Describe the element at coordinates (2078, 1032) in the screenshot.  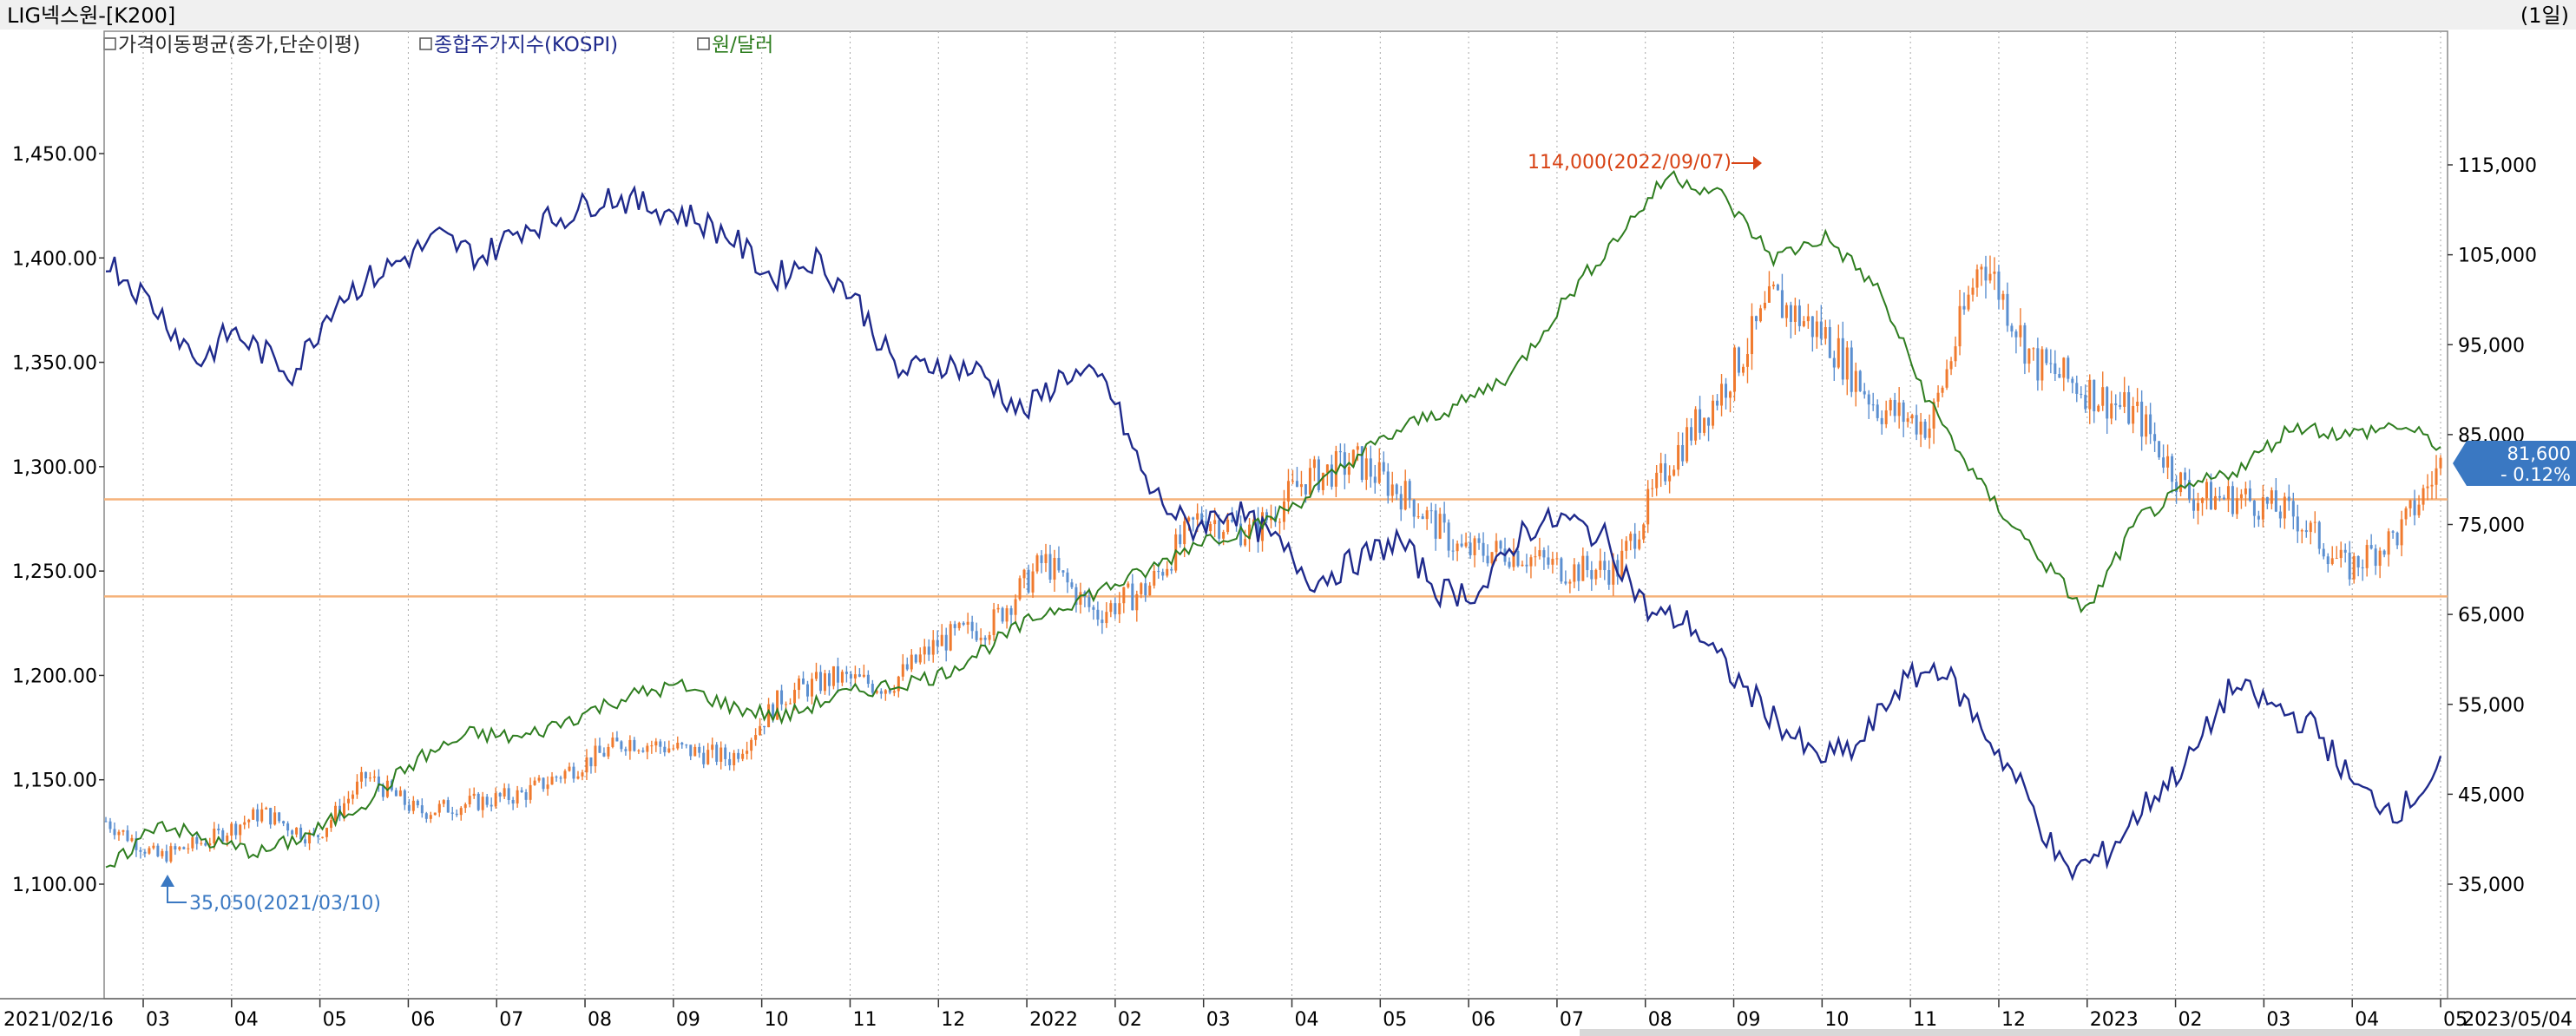
I see `scrollbar` at that location.